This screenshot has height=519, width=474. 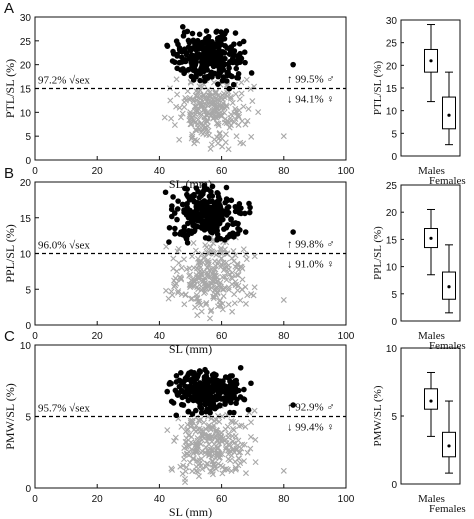 I want to click on x-tick-label: 100, so click(x=346, y=499).